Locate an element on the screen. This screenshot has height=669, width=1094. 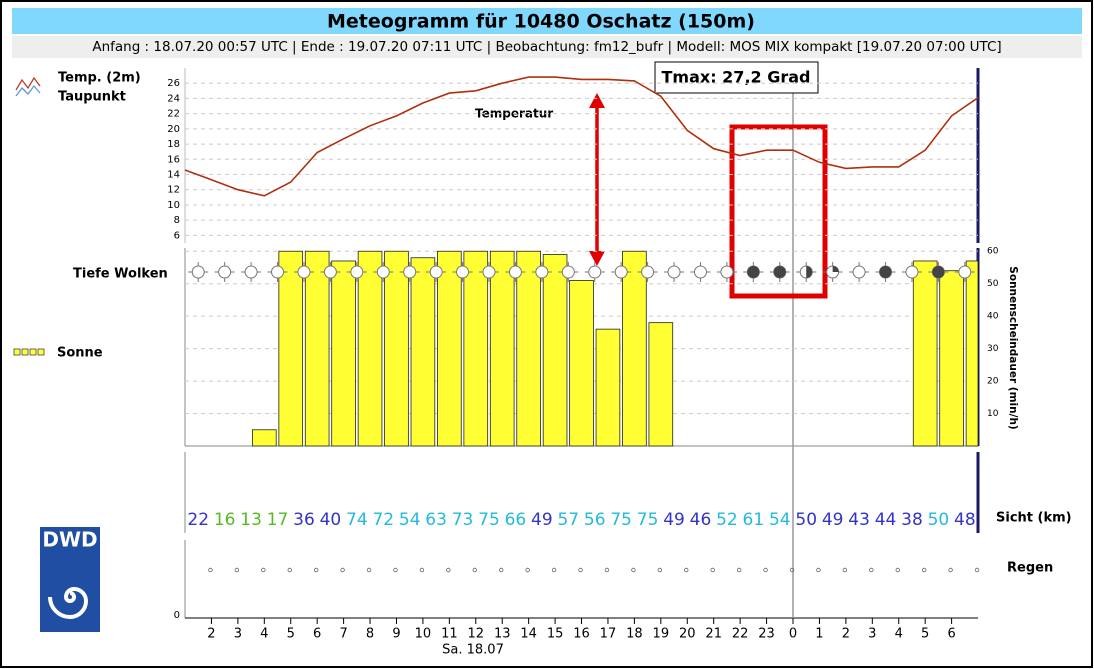
visibility-value: 46 is located at coordinates (701, 520).